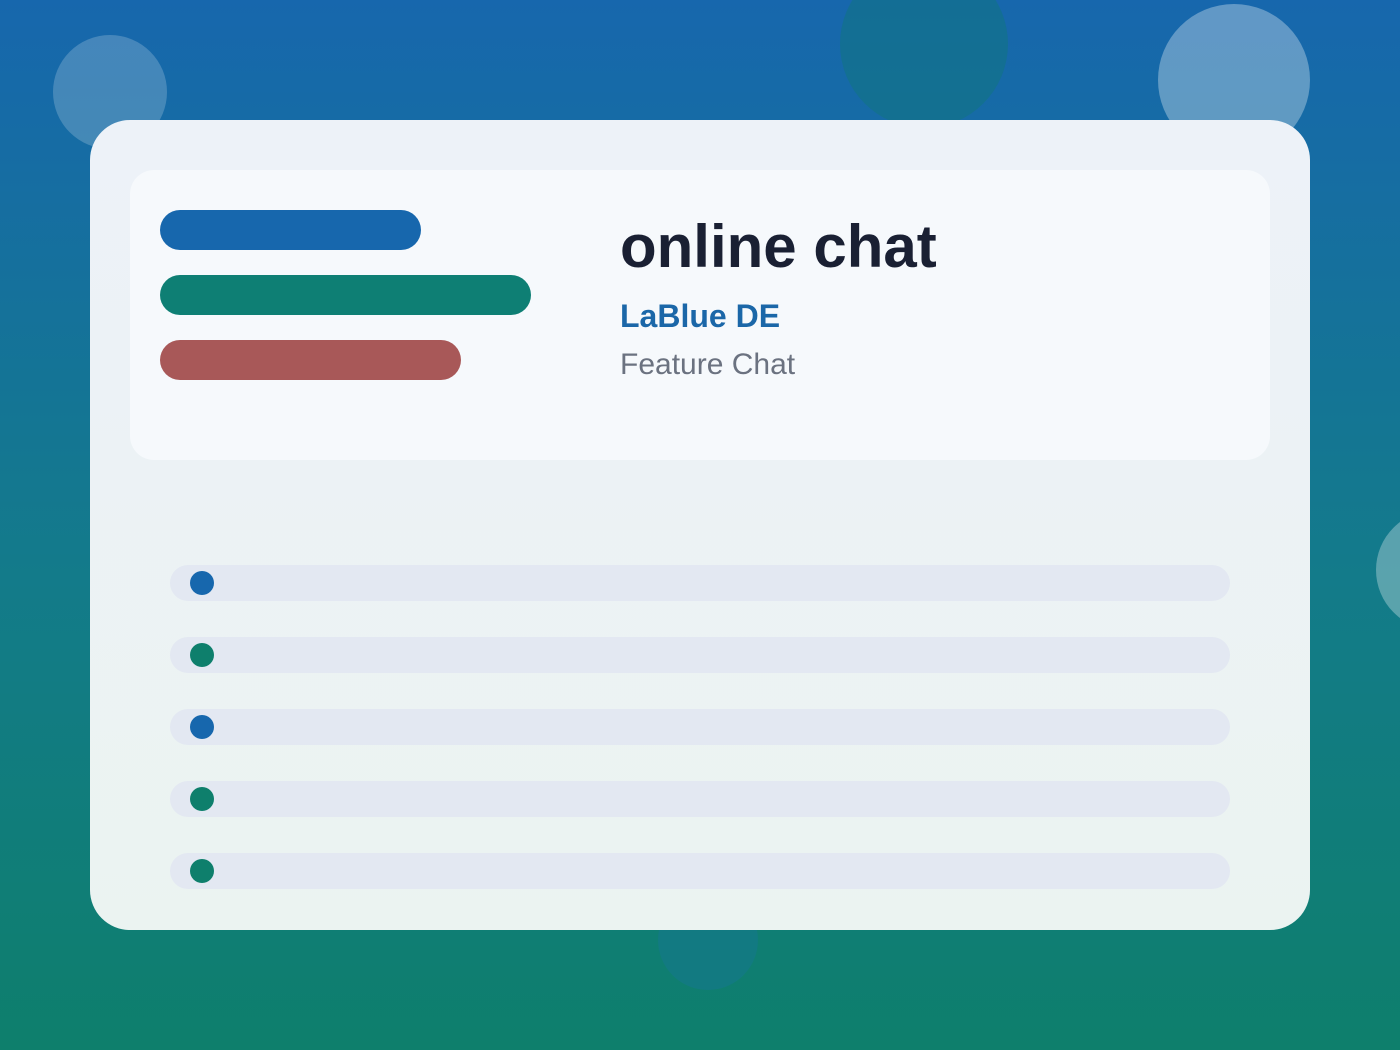 This screenshot has width=1400, height=1050. Describe the element at coordinates (778, 246) in the screenshot. I see `title: online chat` at that location.